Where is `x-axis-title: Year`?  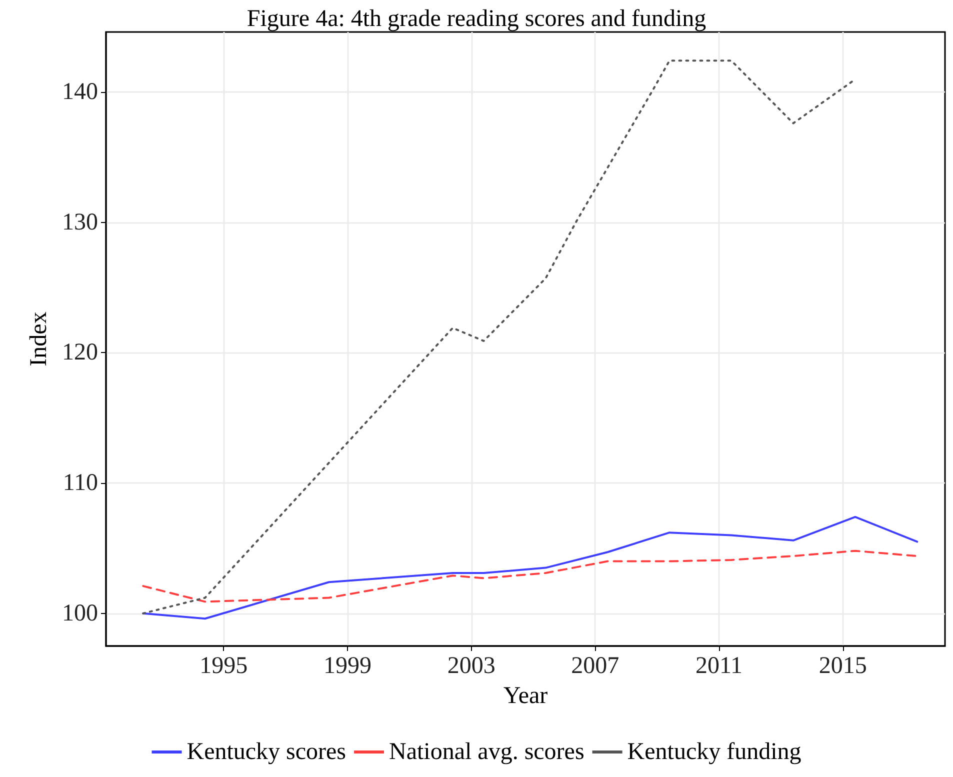
x-axis-title: Year is located at coordinates (525, 696).